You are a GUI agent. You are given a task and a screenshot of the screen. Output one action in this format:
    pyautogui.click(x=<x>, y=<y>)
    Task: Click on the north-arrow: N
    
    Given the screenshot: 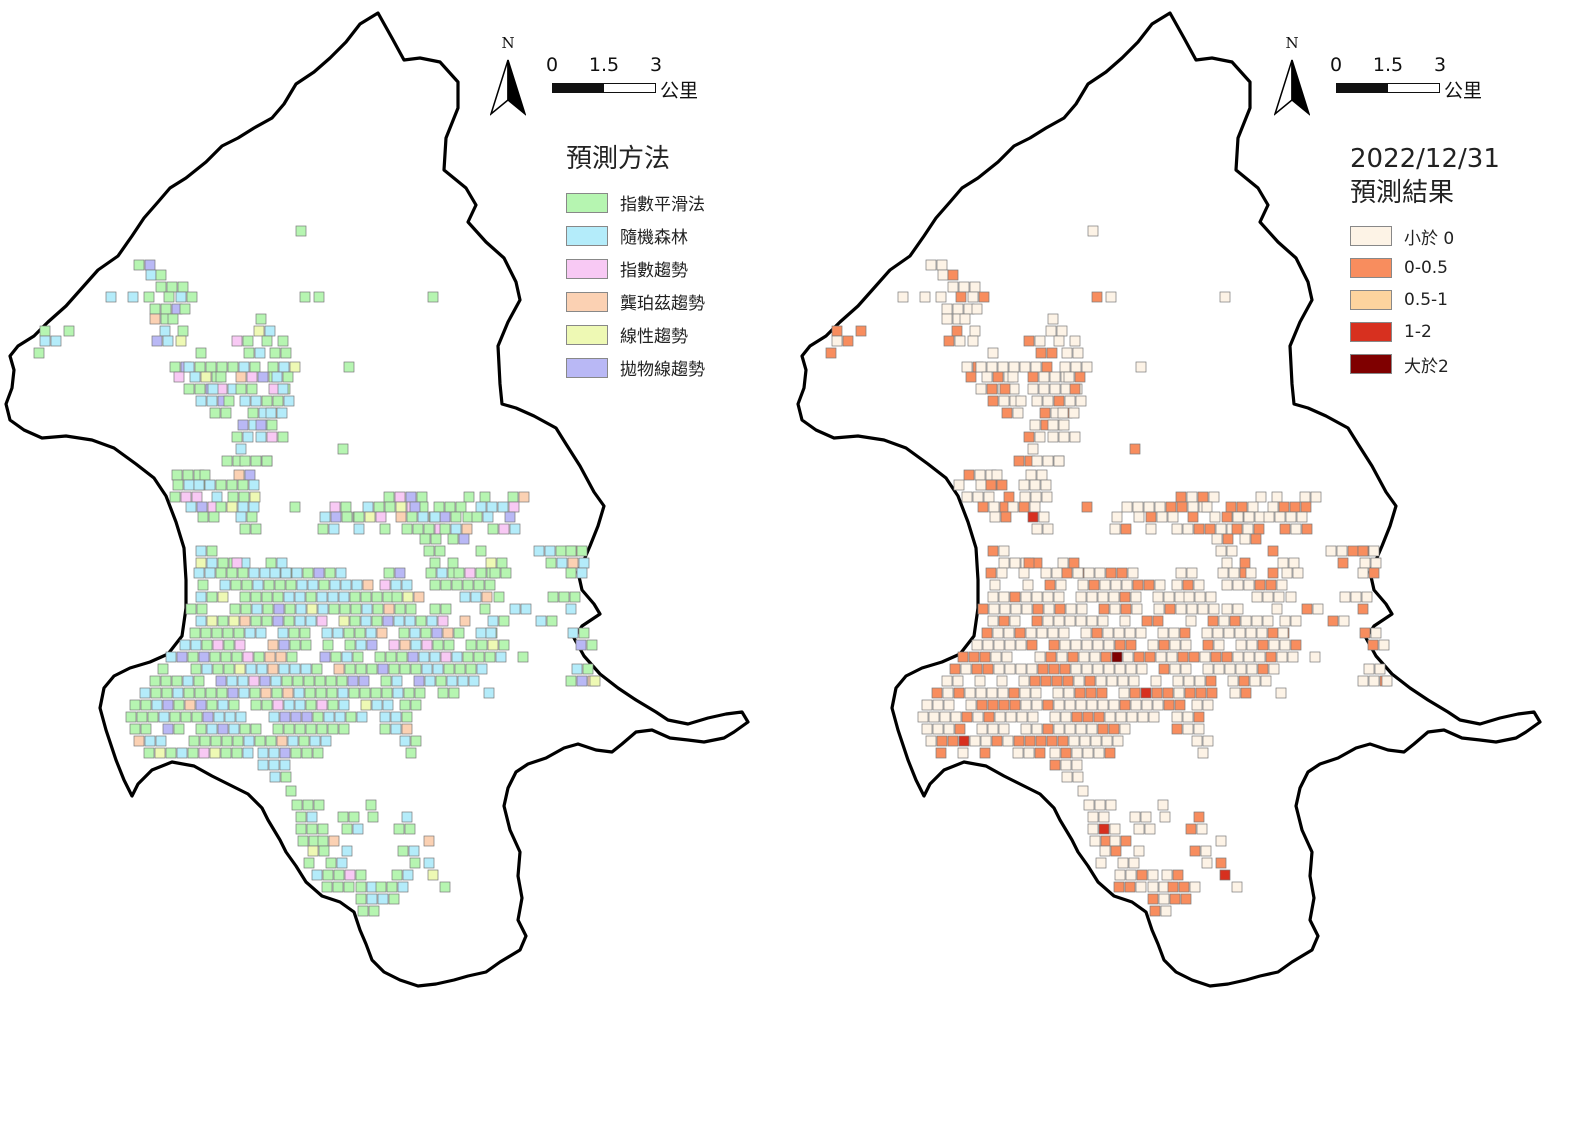 What is the action you would take?
    pyautogui.click(x=510, y=75)
    